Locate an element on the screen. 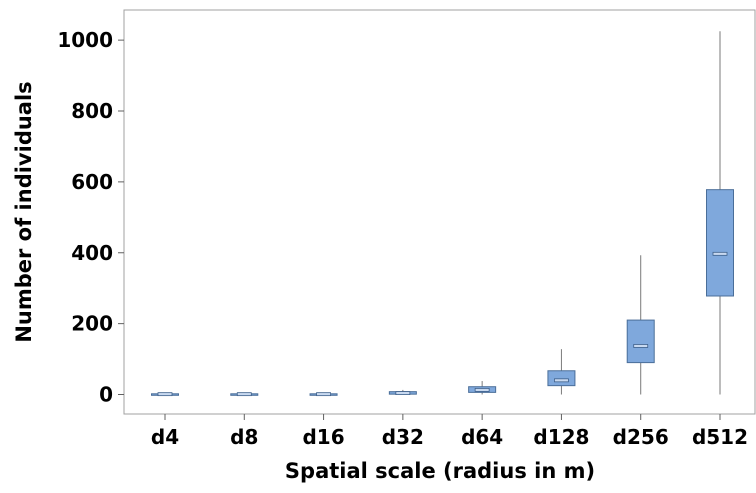 This screenshot has width=756, height=493. y-axis-title: Number of individuals is located at coordinates (24, 211).